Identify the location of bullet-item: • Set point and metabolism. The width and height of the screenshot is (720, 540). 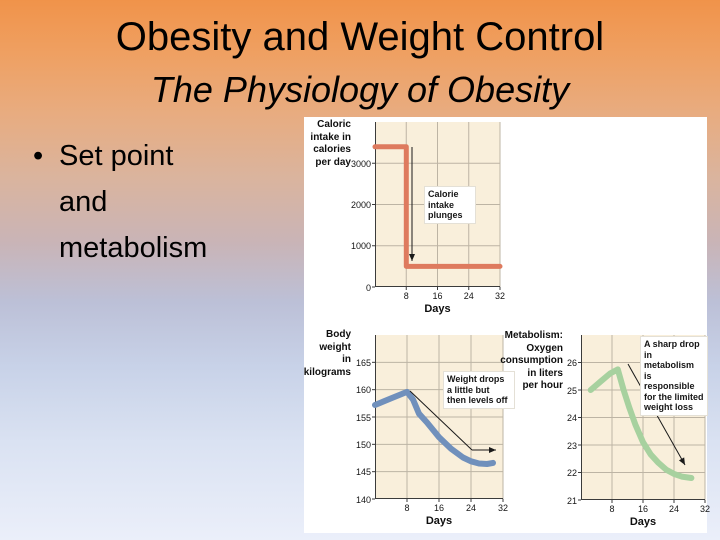
(122, 202).